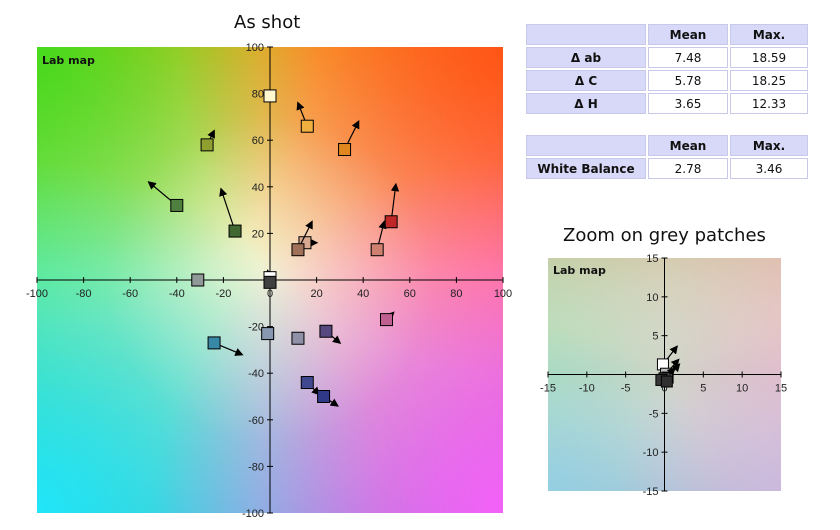 This screenshot has width=840, height=530. What do you see at coordinates (316, 294) in the screenshot?
I see `main-x-tick-label: 20` at bounding box center [316, 294].